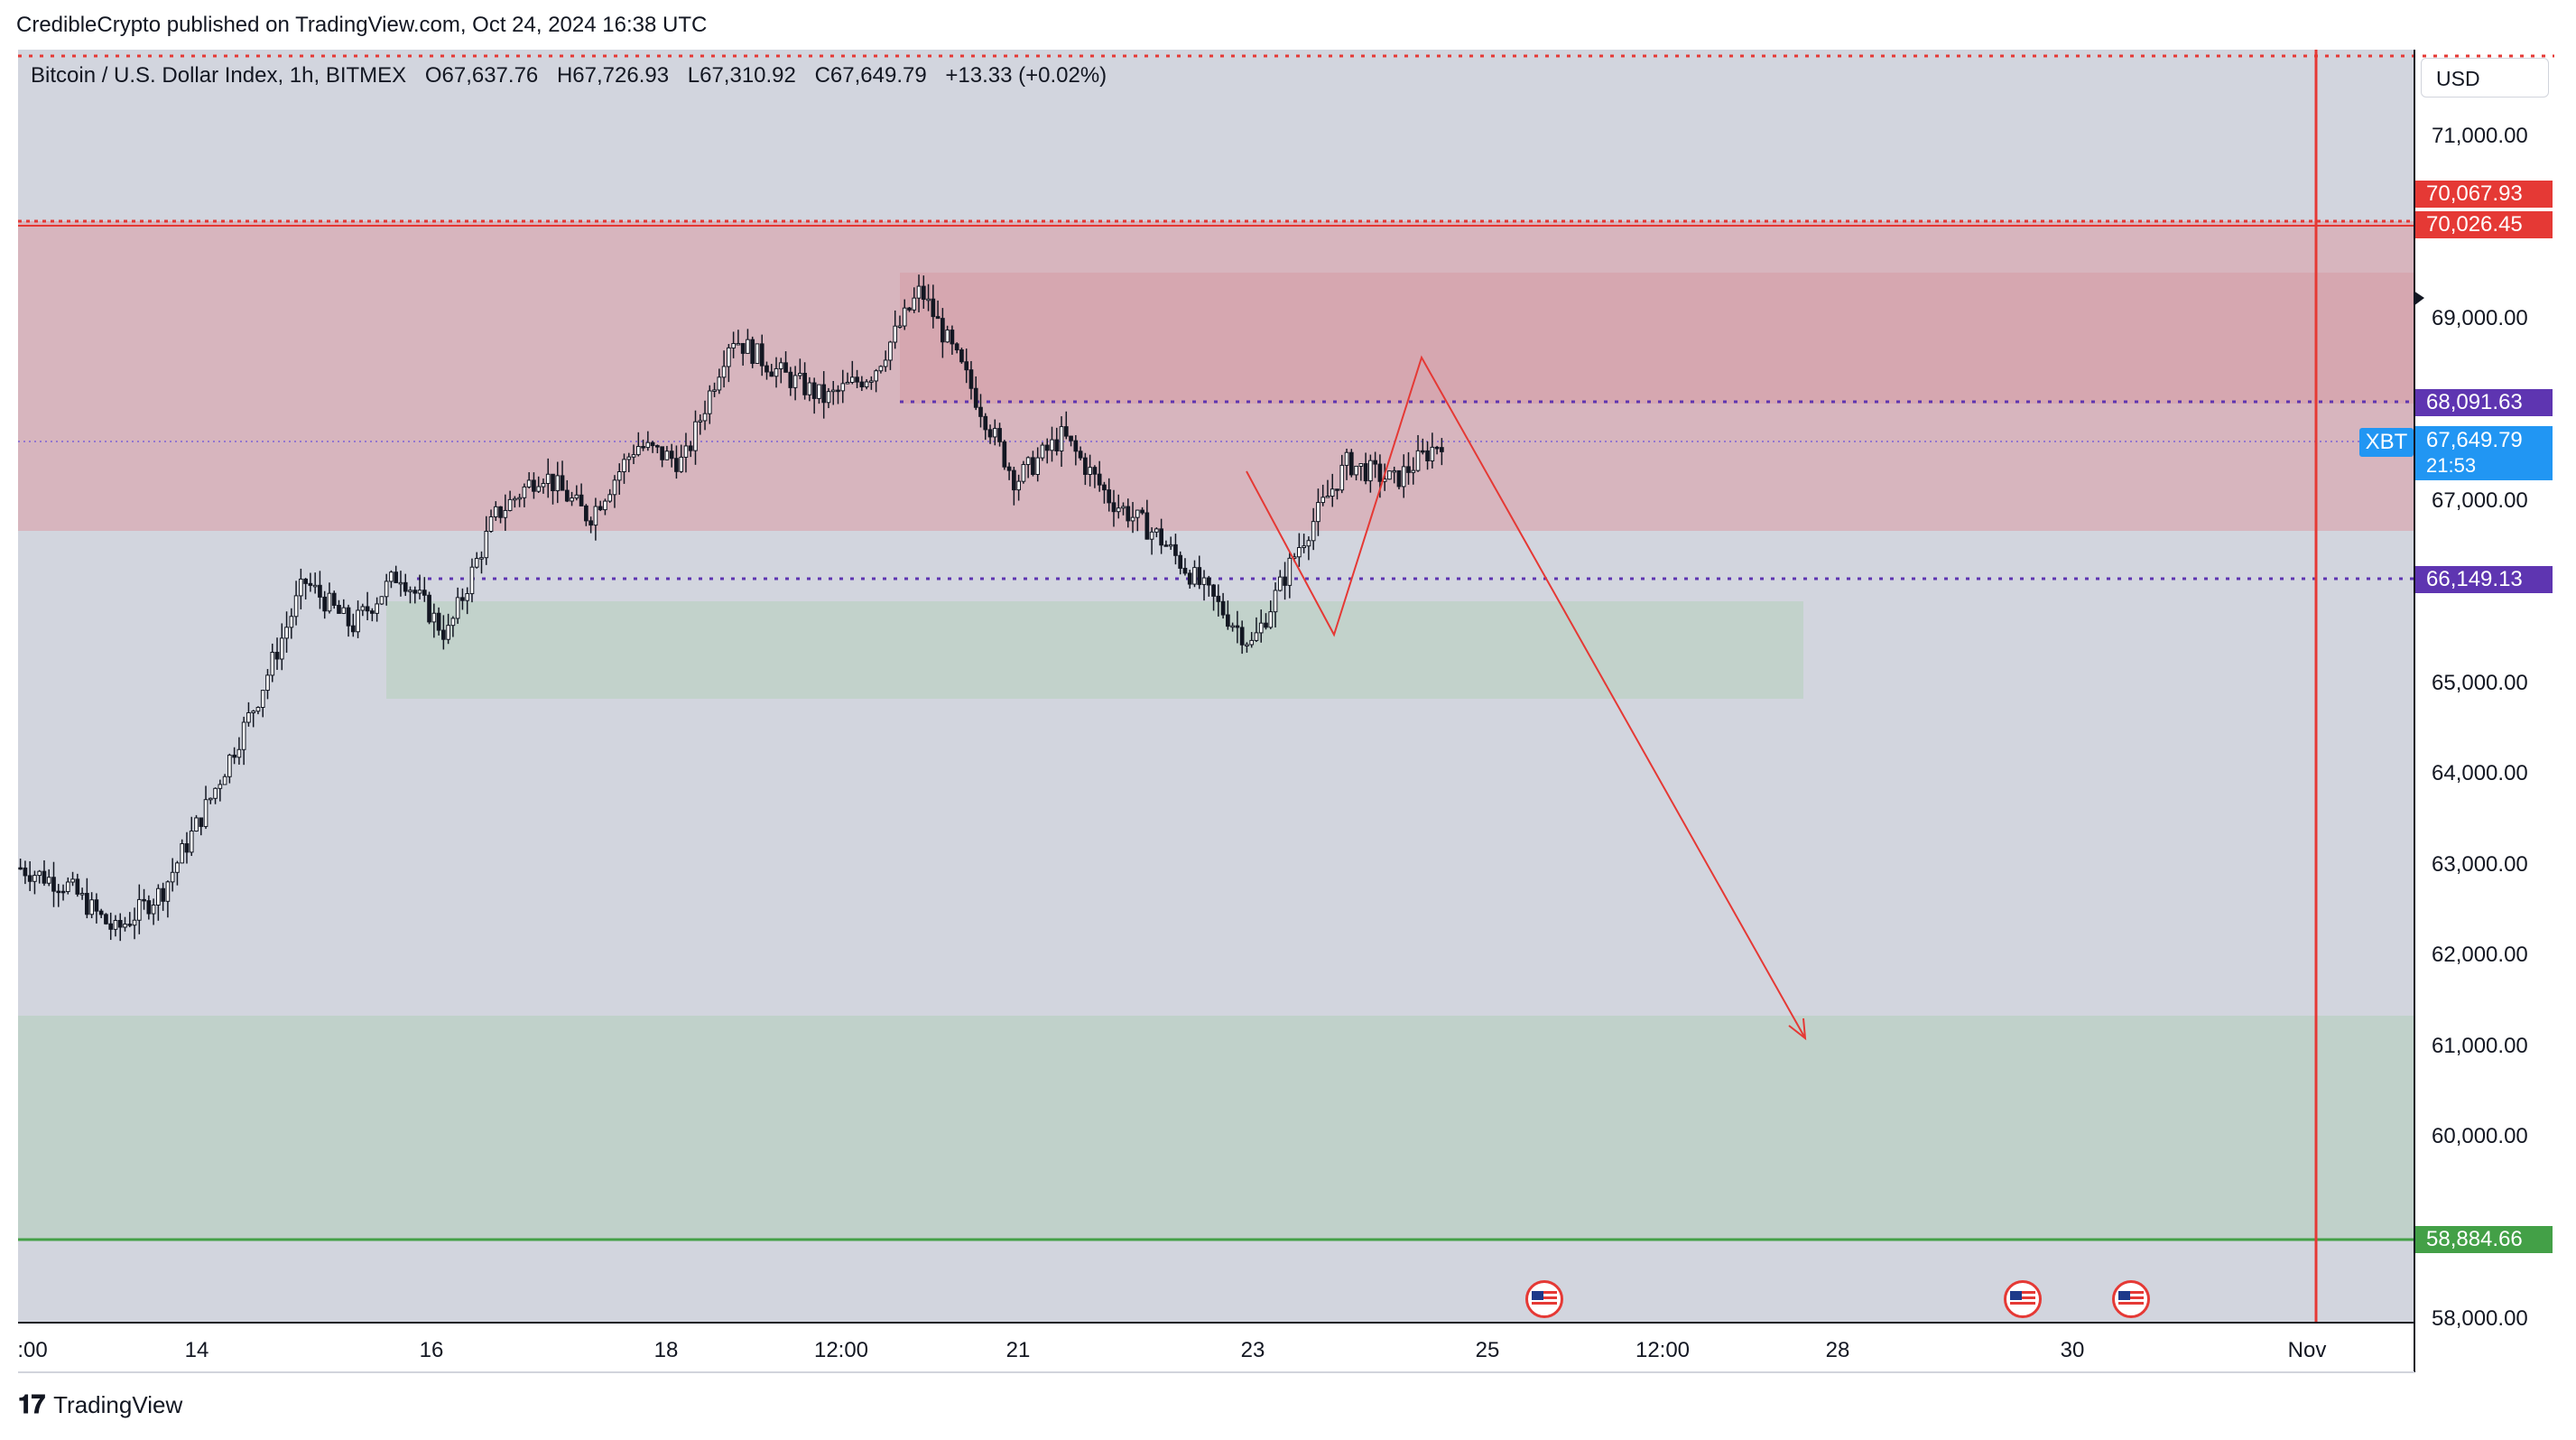 The width and height of the screenshot is (2576, 1440). I want to click on price-tag-58884: 58,884.66, so click(2484, 1239).